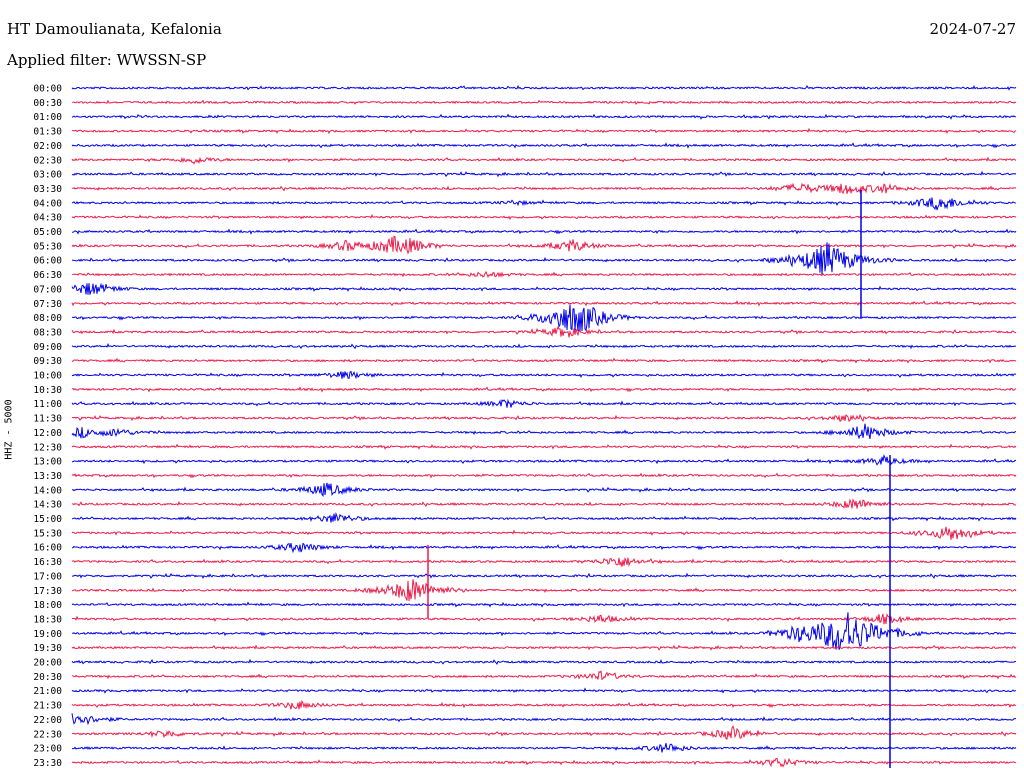 Image resolution: width=1024 pixels, height=780 pixels. What do you see at coordinates (47, 548) in the screenshot?
I see `time-tick-label: 16:00` at bounding box center [47, 548].